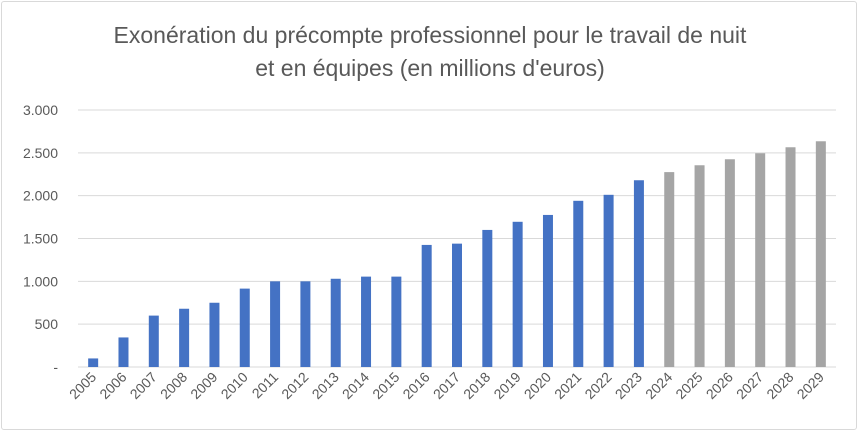 The height and width of the screenshot is (433, 860). Describe the element at coordinates (335, 322) in the screenshot. I see `bar-2013` at that location.